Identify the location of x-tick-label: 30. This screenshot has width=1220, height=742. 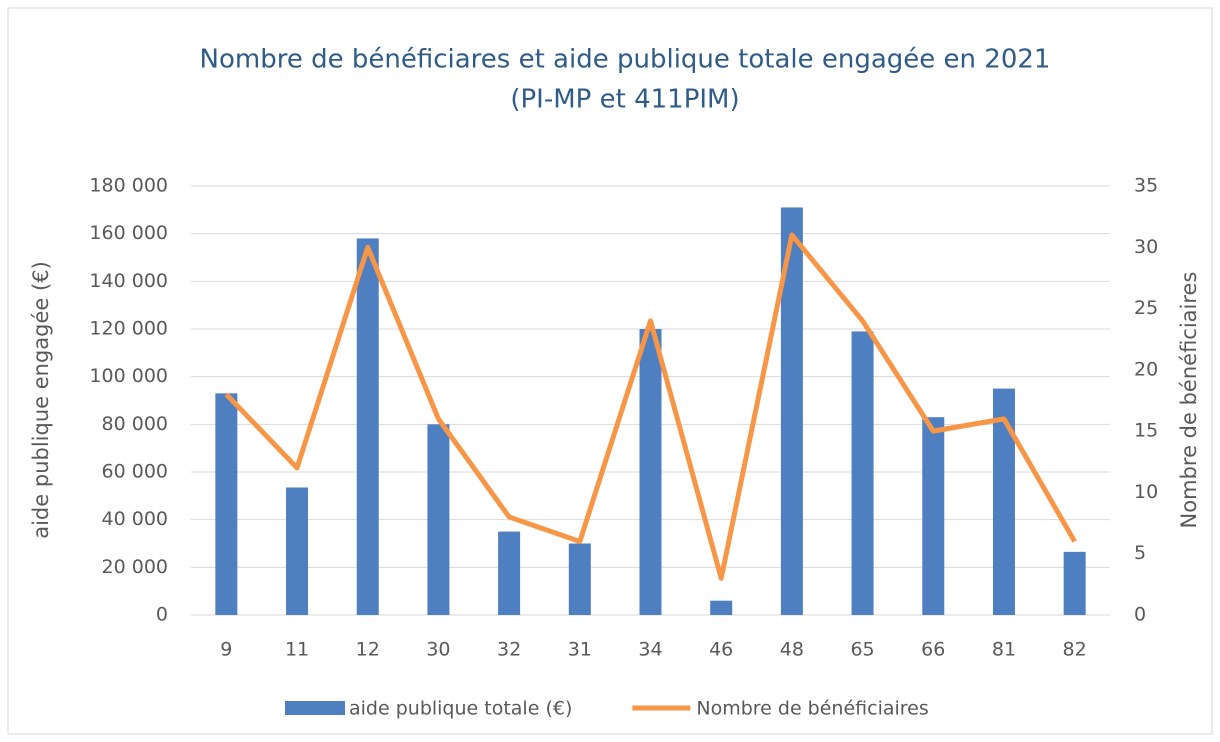
(438, 650).